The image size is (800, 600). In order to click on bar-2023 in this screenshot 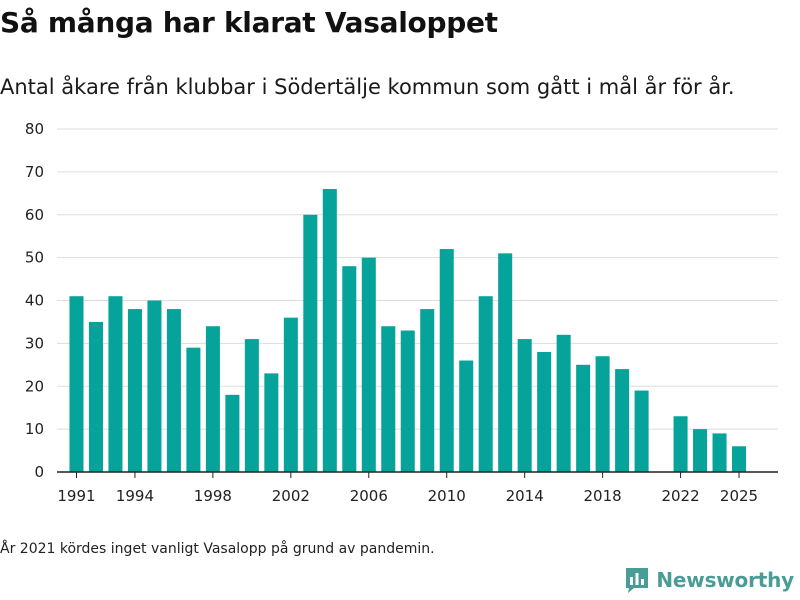, I will do `click(700, 450)`.